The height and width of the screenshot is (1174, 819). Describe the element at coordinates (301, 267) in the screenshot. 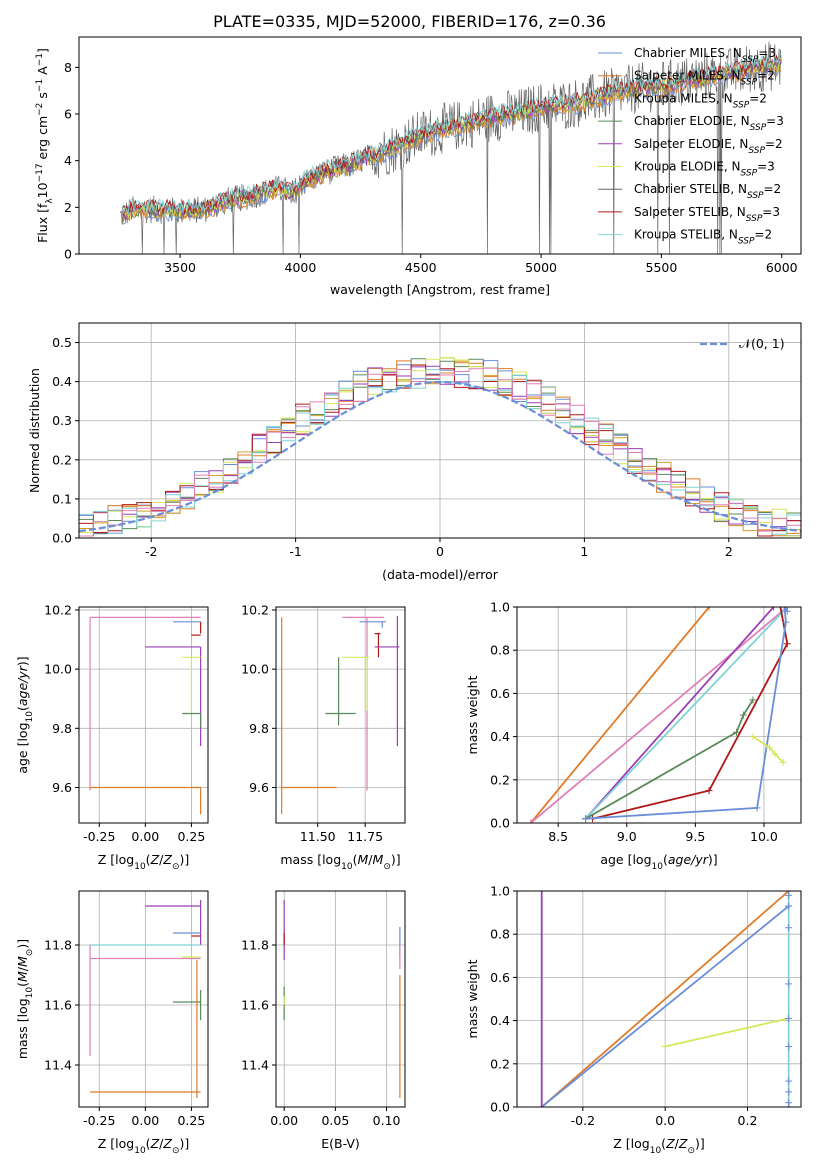

I see `x-tick-label: 4000` at that location.